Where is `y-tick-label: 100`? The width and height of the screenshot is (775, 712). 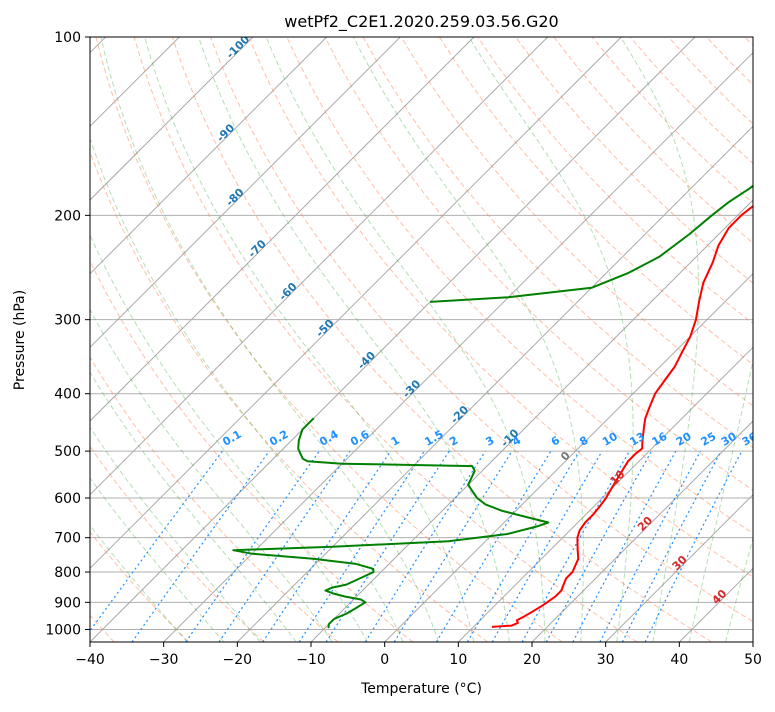 y-tick-label: 100 is located at coordinates (67, 38).